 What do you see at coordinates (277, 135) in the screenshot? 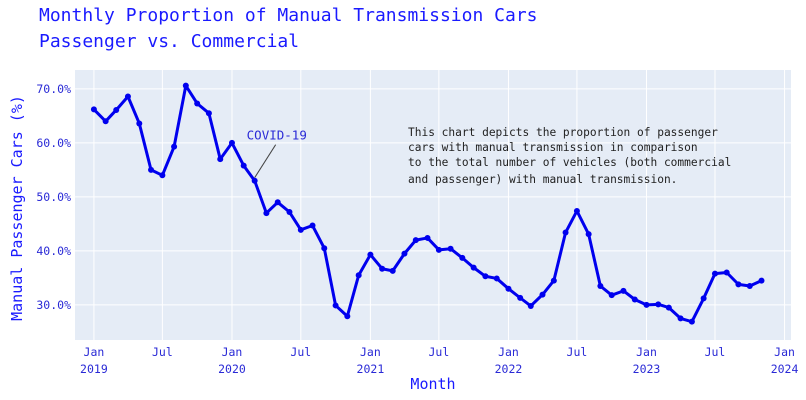
I see `annotation-covid-label: COVID-19` at bounding box center [277, 135].